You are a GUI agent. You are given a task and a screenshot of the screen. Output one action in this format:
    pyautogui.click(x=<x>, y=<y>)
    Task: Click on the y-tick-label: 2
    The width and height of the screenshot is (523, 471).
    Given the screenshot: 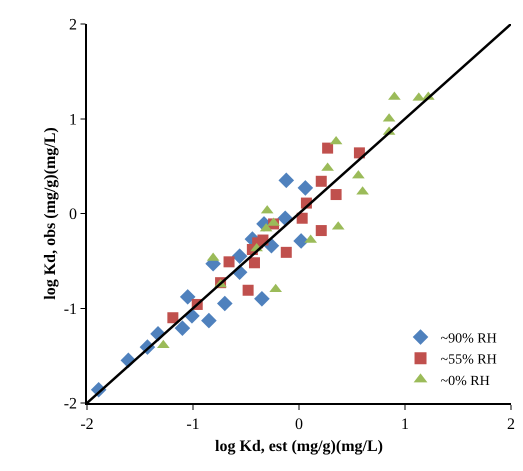 What is the action you would take?
    pyautogui.click(x=73, y=25)
    